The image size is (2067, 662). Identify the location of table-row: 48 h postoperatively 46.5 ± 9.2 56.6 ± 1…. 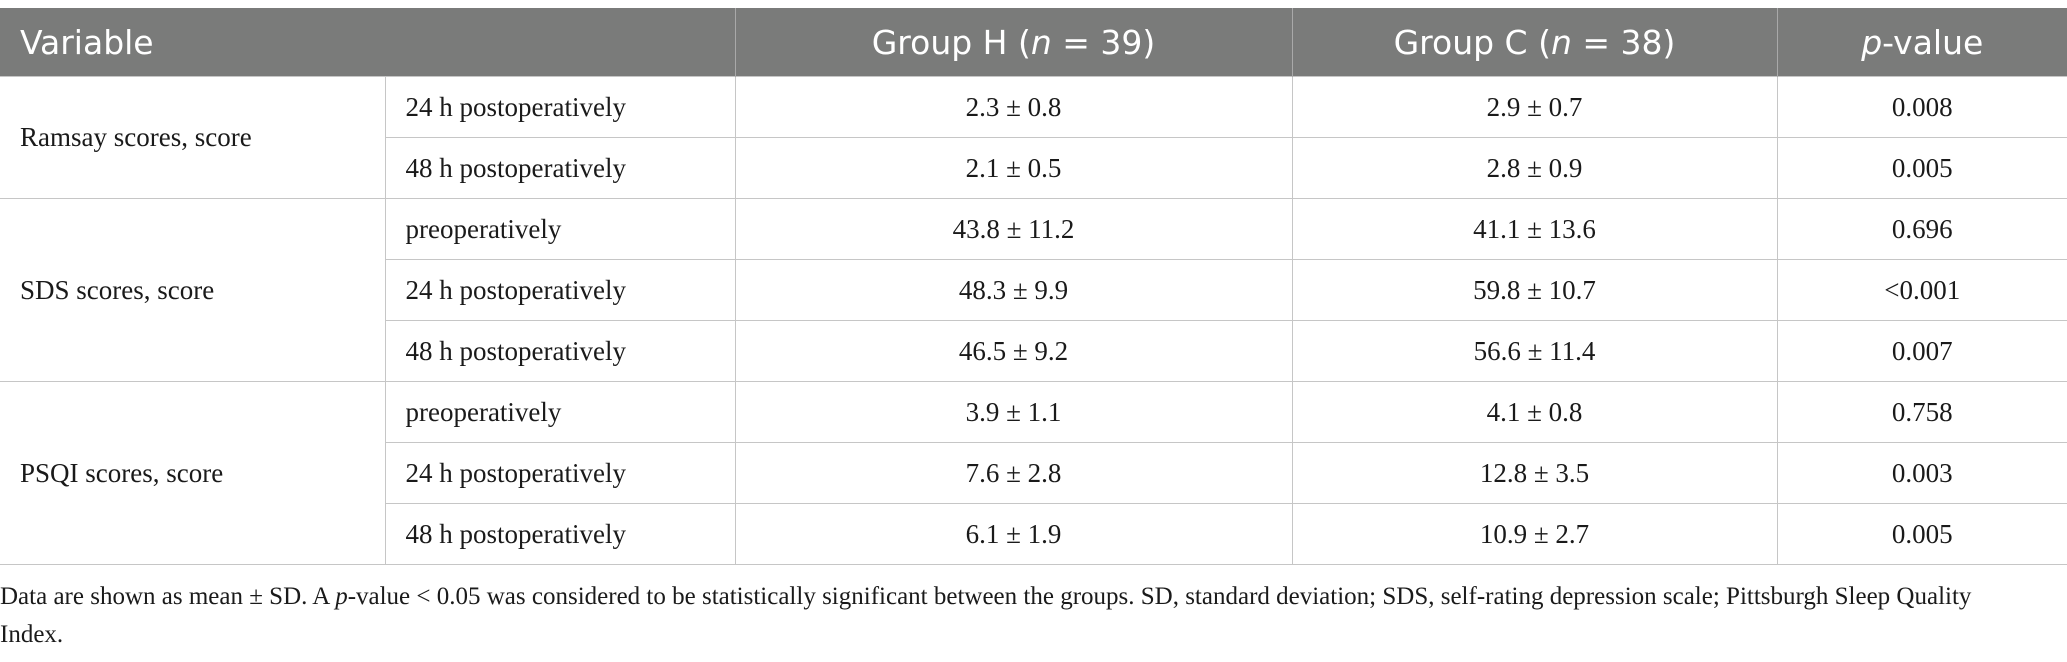
(1033, 351).